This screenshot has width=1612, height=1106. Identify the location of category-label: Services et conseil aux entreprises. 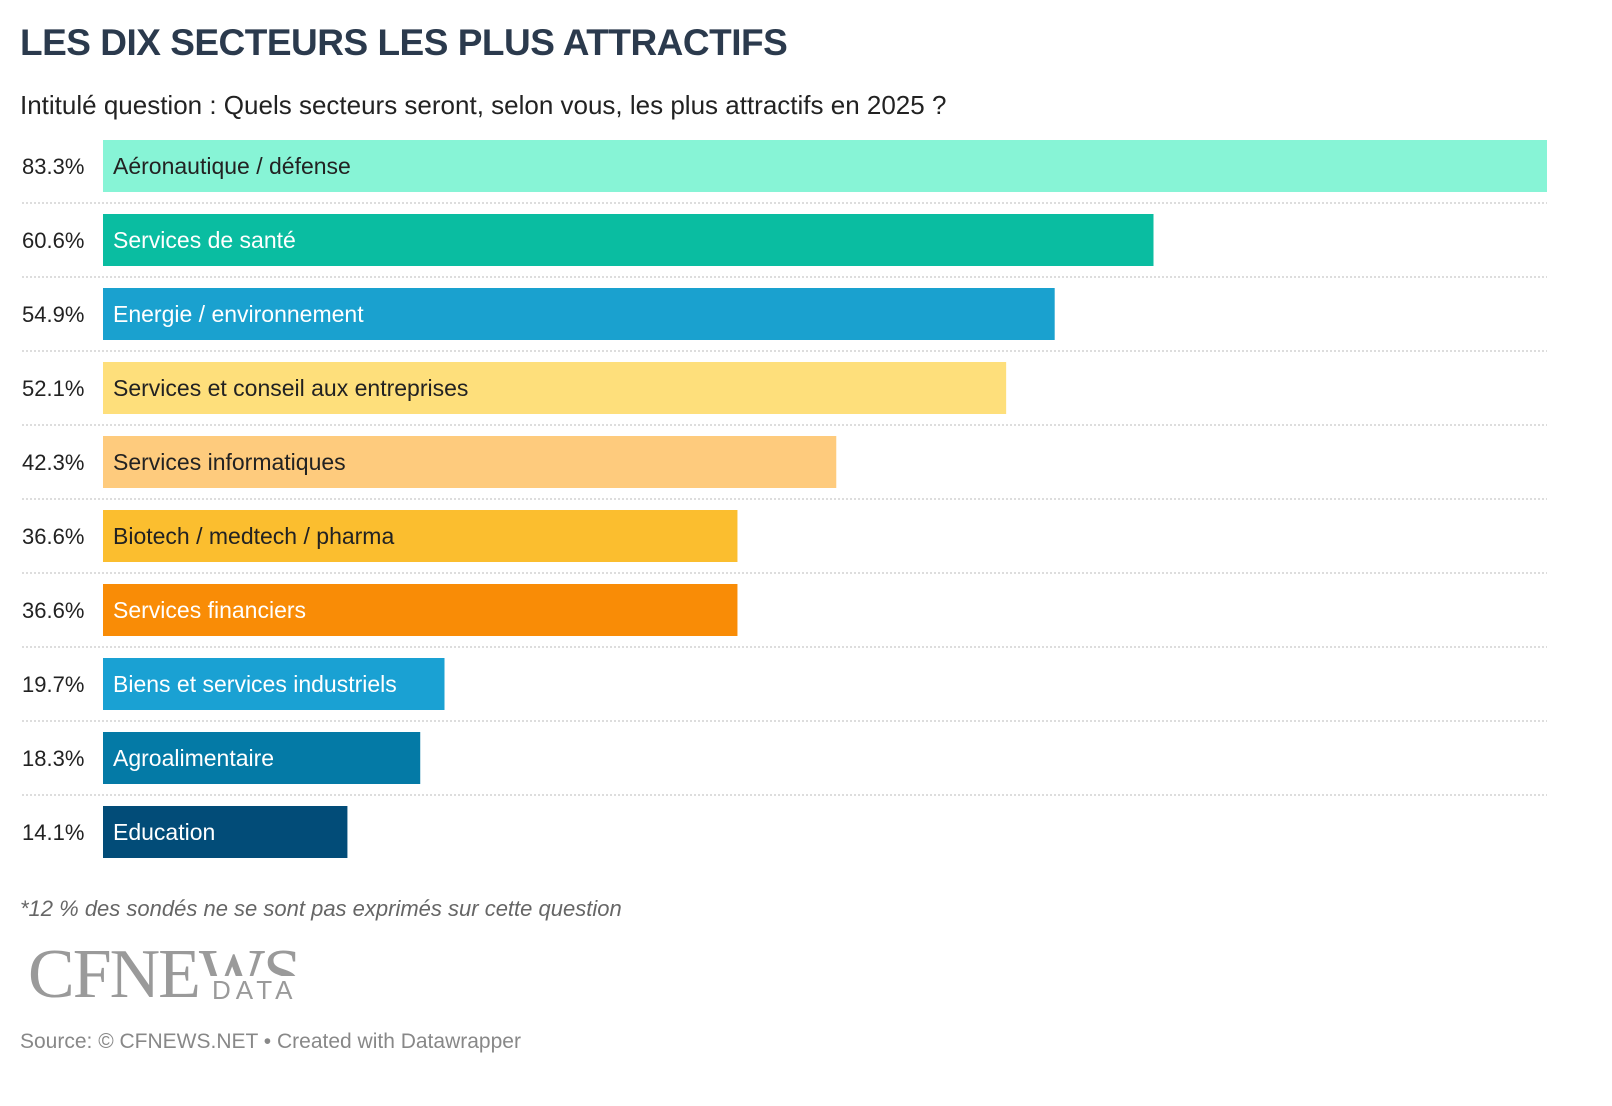
(290, 388).